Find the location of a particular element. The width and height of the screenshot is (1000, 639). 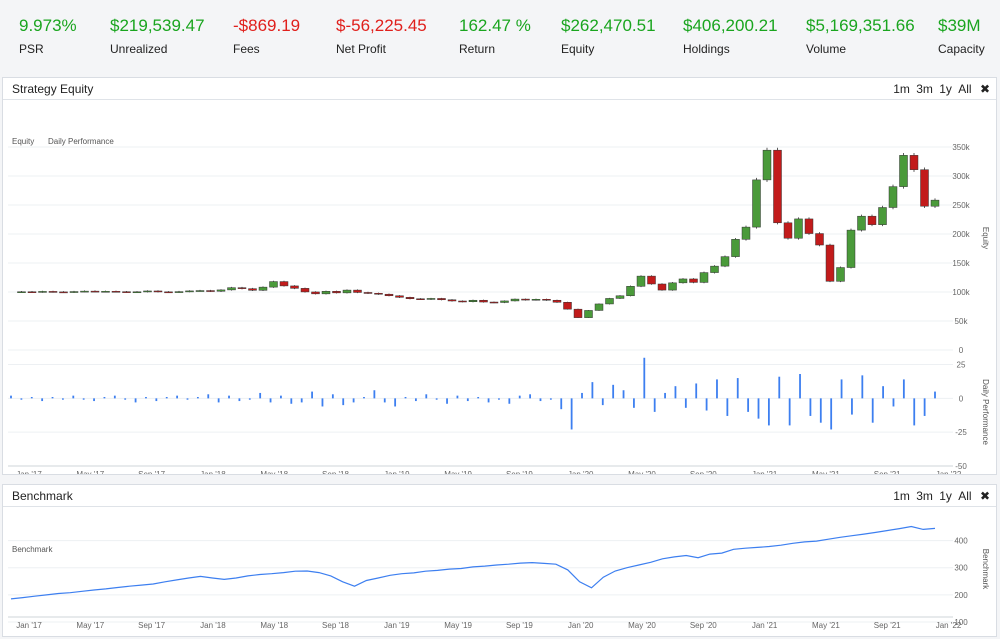

equity-y-tick-label: 250k is located at coordinates (961, 205).